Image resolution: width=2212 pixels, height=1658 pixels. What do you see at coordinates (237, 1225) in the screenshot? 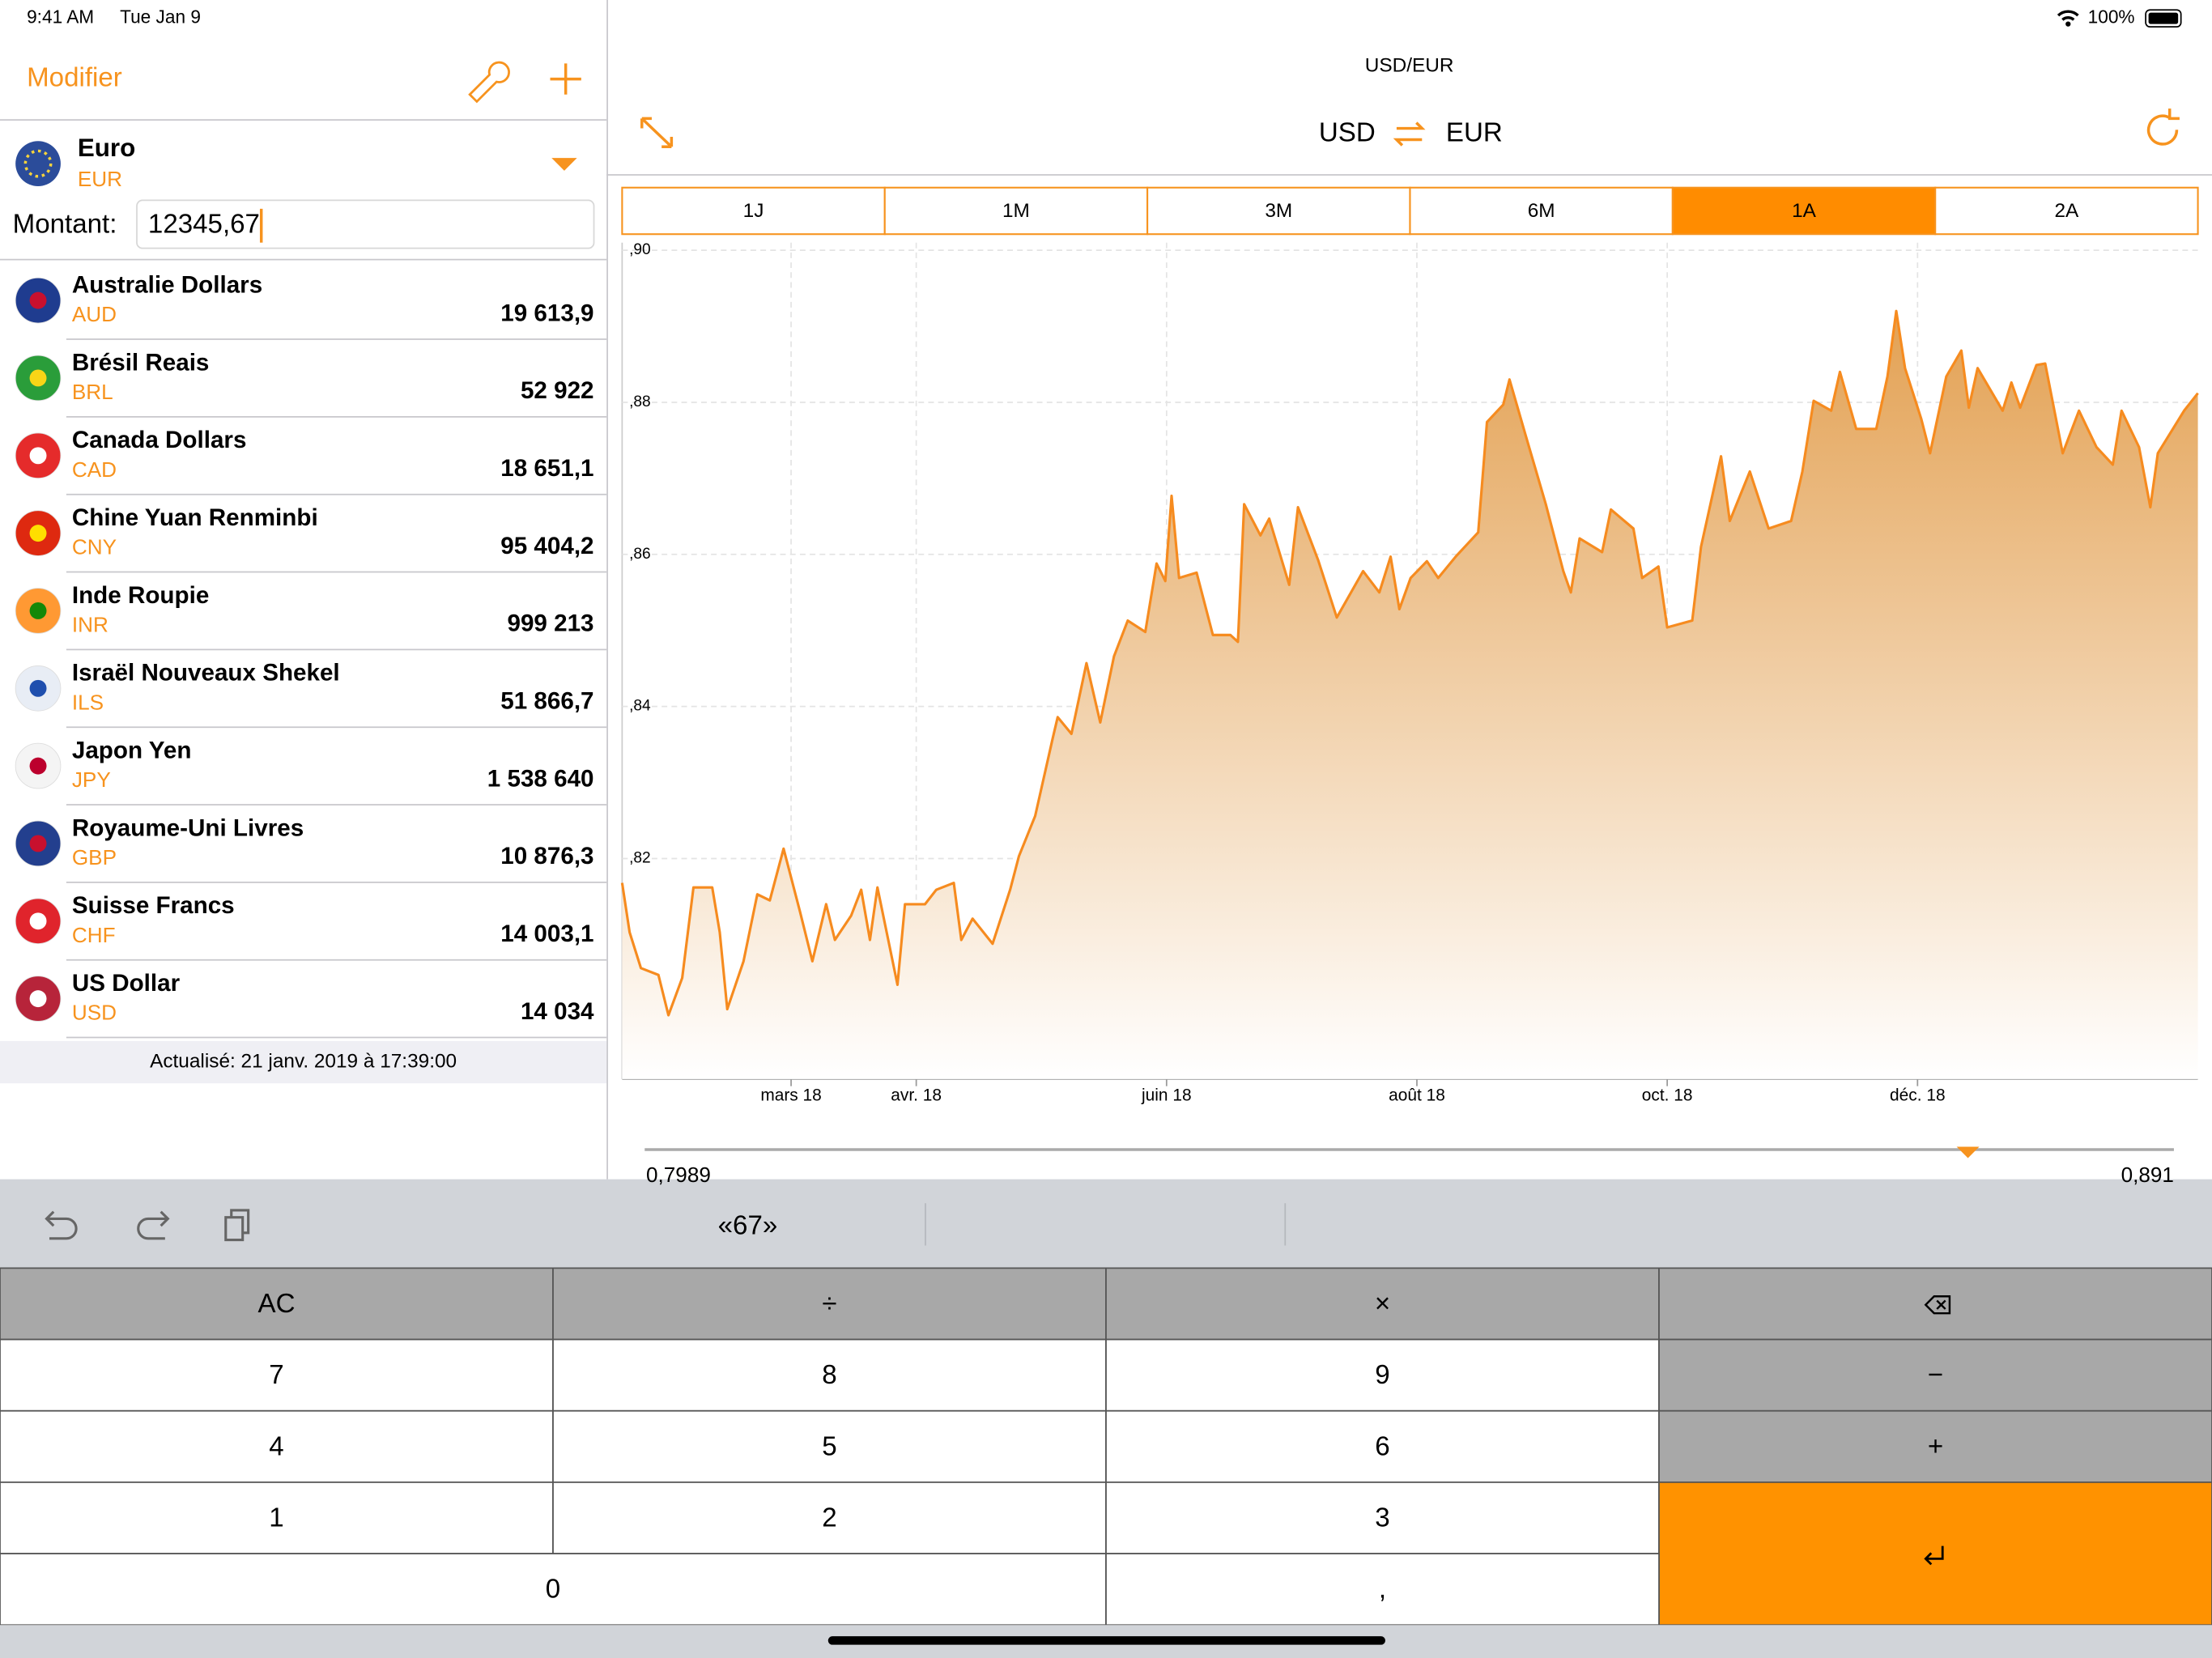
I see `paste-icon` at bounding box center [237, 1225].